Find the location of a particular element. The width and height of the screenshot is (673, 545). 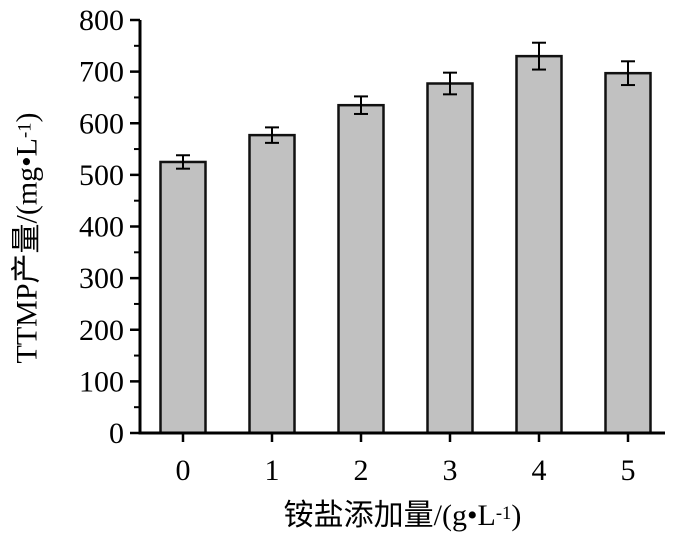

y-tick-label: 300 is located at coordinates (101, 278).